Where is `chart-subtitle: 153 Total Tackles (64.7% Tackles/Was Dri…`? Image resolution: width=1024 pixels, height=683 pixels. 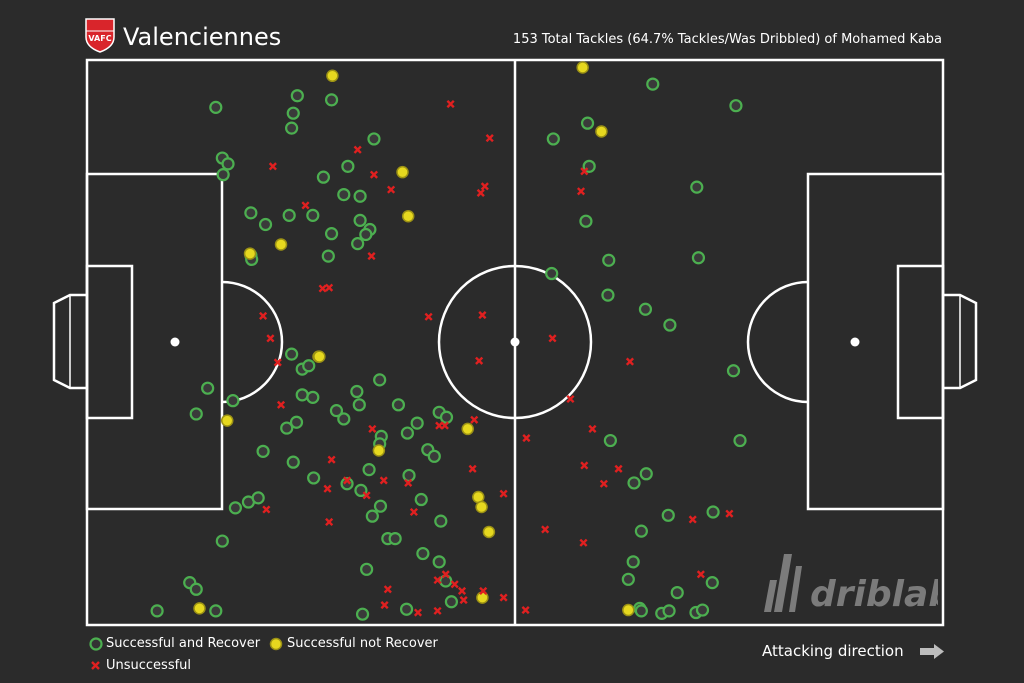 chart-subtitle: 153 Total Tackles (64.7% Tackles/Was Dri… is located at coordinates (727, 39).